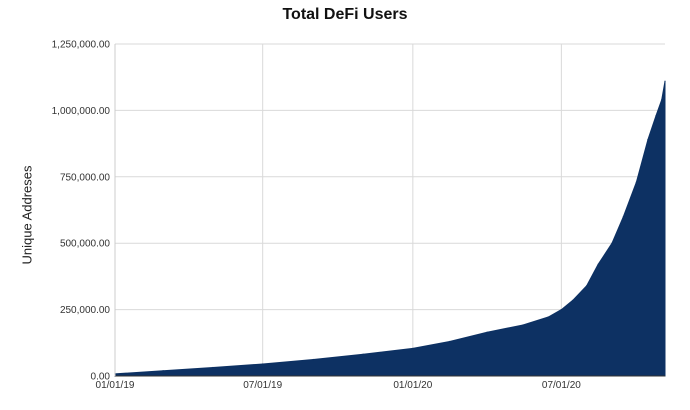  What do you see at coordinates (85, 177) in the screenshot?
I see `y-tick-label: 750,000.00` at bounding box center [85, 177].